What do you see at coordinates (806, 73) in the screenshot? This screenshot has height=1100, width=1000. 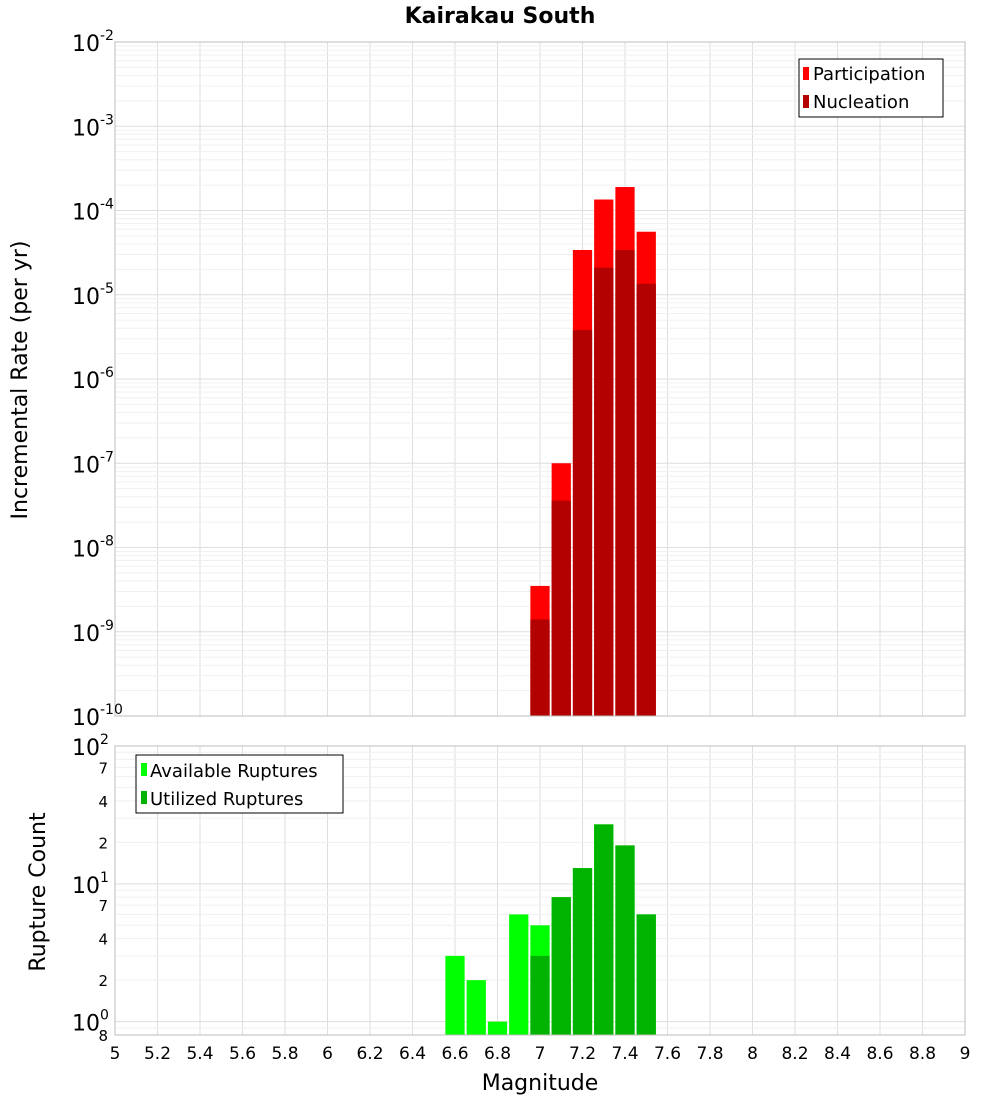 I see `participation-legend-swatch` at bounding box center [806, 73].